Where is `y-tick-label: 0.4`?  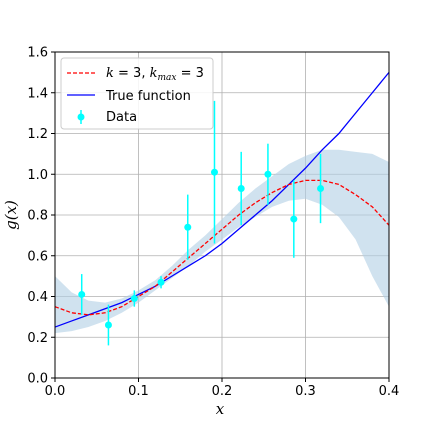 y-tick-label: 0.4 is located at coordinates (37, 297).